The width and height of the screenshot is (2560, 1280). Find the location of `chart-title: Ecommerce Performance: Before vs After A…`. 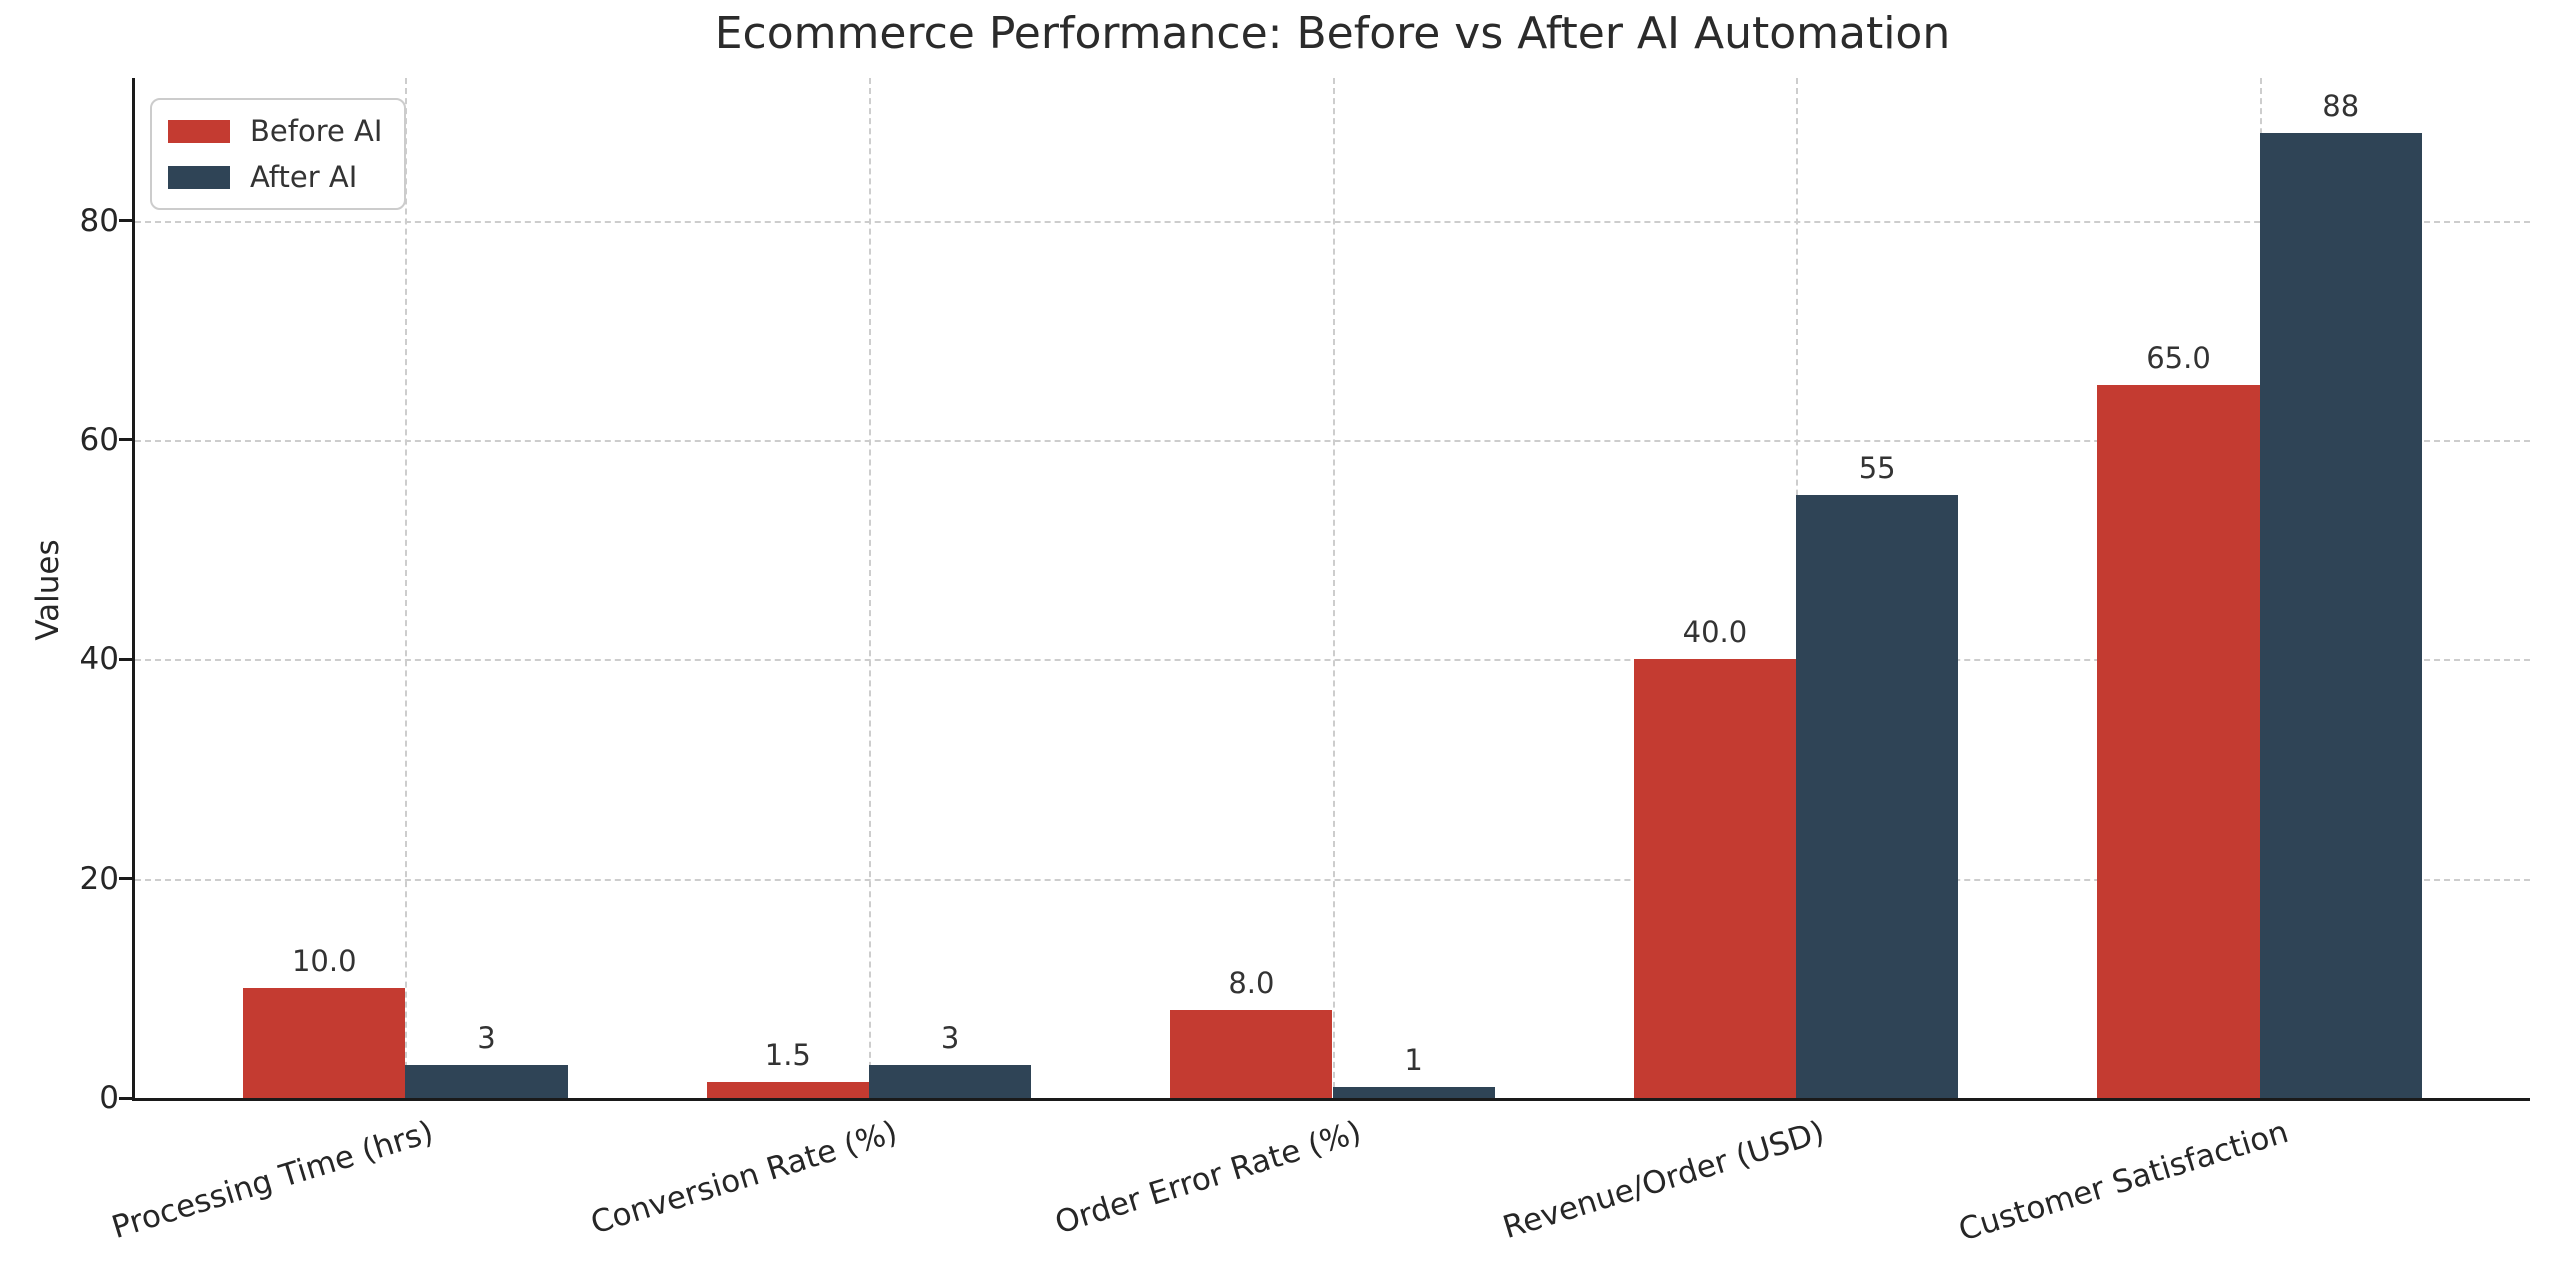

chart-title: Ecommerce Performance: Before vs After A… is located at coordinates (1332, 33).